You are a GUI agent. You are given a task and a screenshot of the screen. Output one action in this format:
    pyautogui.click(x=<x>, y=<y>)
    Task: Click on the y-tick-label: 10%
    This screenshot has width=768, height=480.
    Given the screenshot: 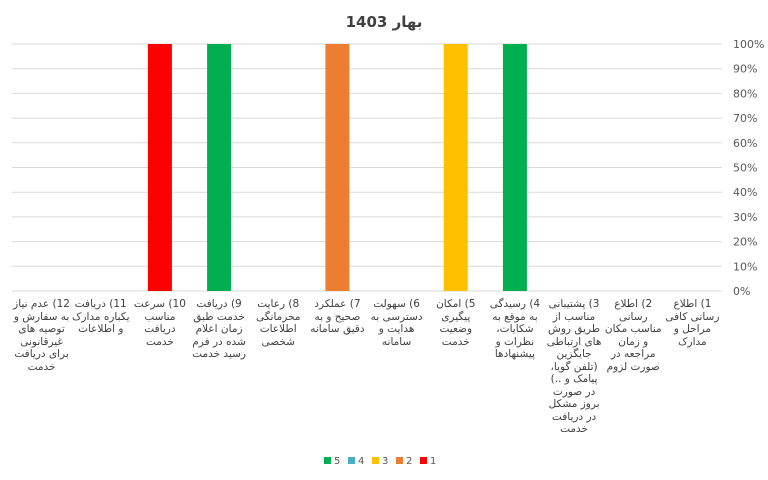 What is the action you would take?
    pyautogui.click(x=745, y=266)
    